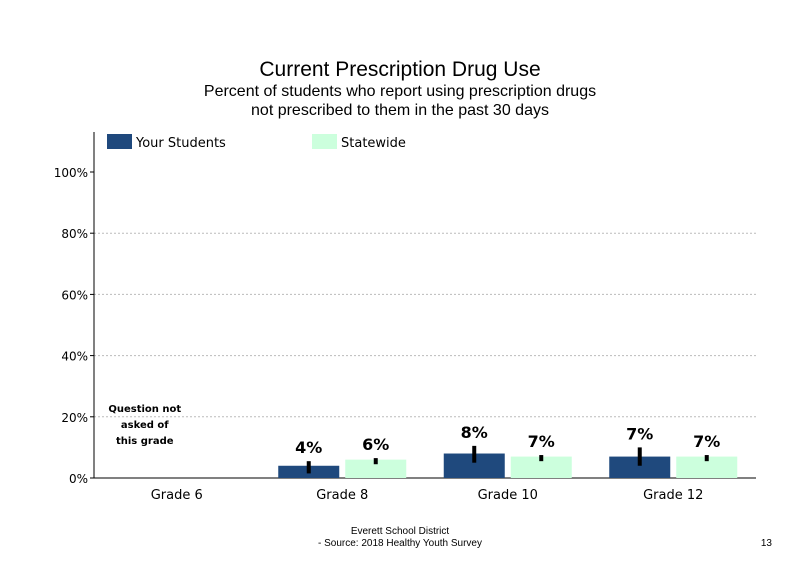 This screenshot has height=568, width=800. What do you see at coordinates (145, 425) in the screenshot?
I see `annotation-line: asked of` at bounding box center [145, 425].